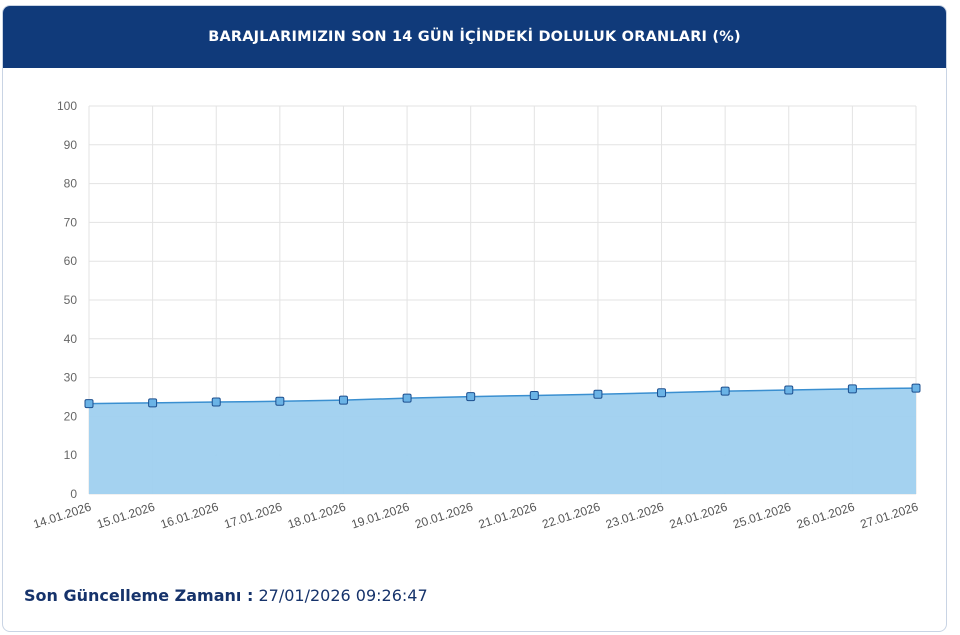 This screenshot has width=960, height=635. I want to click on last-update-label: Son Güncelleme Zamanı :, so click(139, 595).